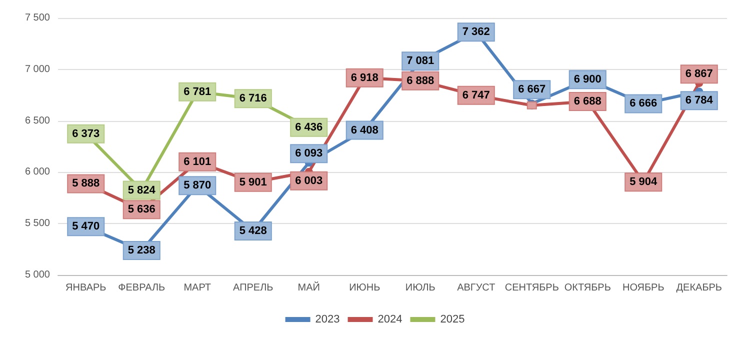  I want to click on x-tick-label: ИЮНЬ, so click(365, 288).